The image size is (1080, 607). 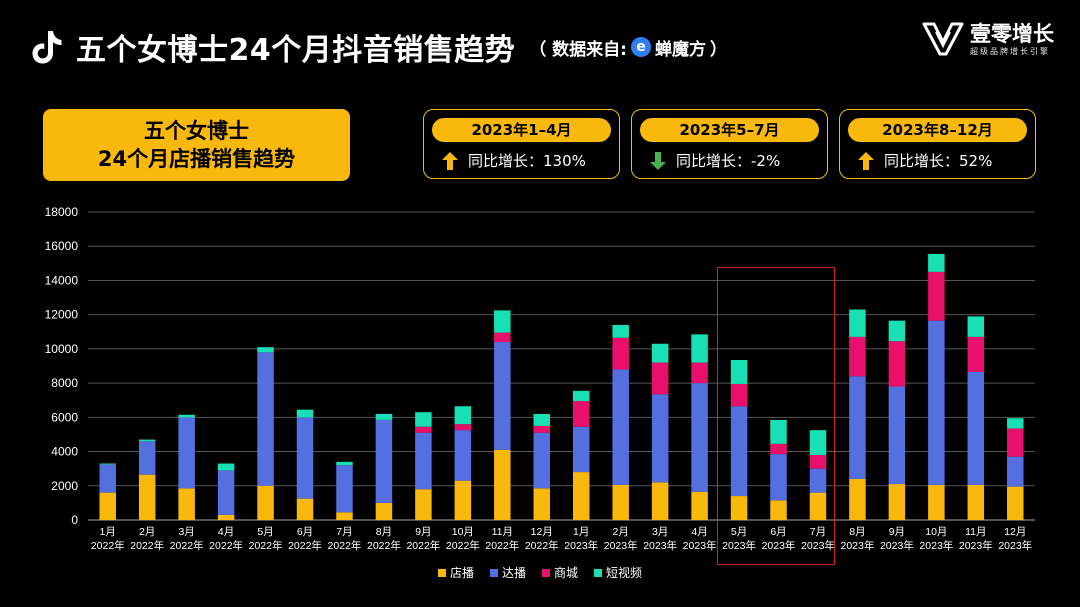 I want to click on x-tick-month: 8月, so click(x=384, y=532).